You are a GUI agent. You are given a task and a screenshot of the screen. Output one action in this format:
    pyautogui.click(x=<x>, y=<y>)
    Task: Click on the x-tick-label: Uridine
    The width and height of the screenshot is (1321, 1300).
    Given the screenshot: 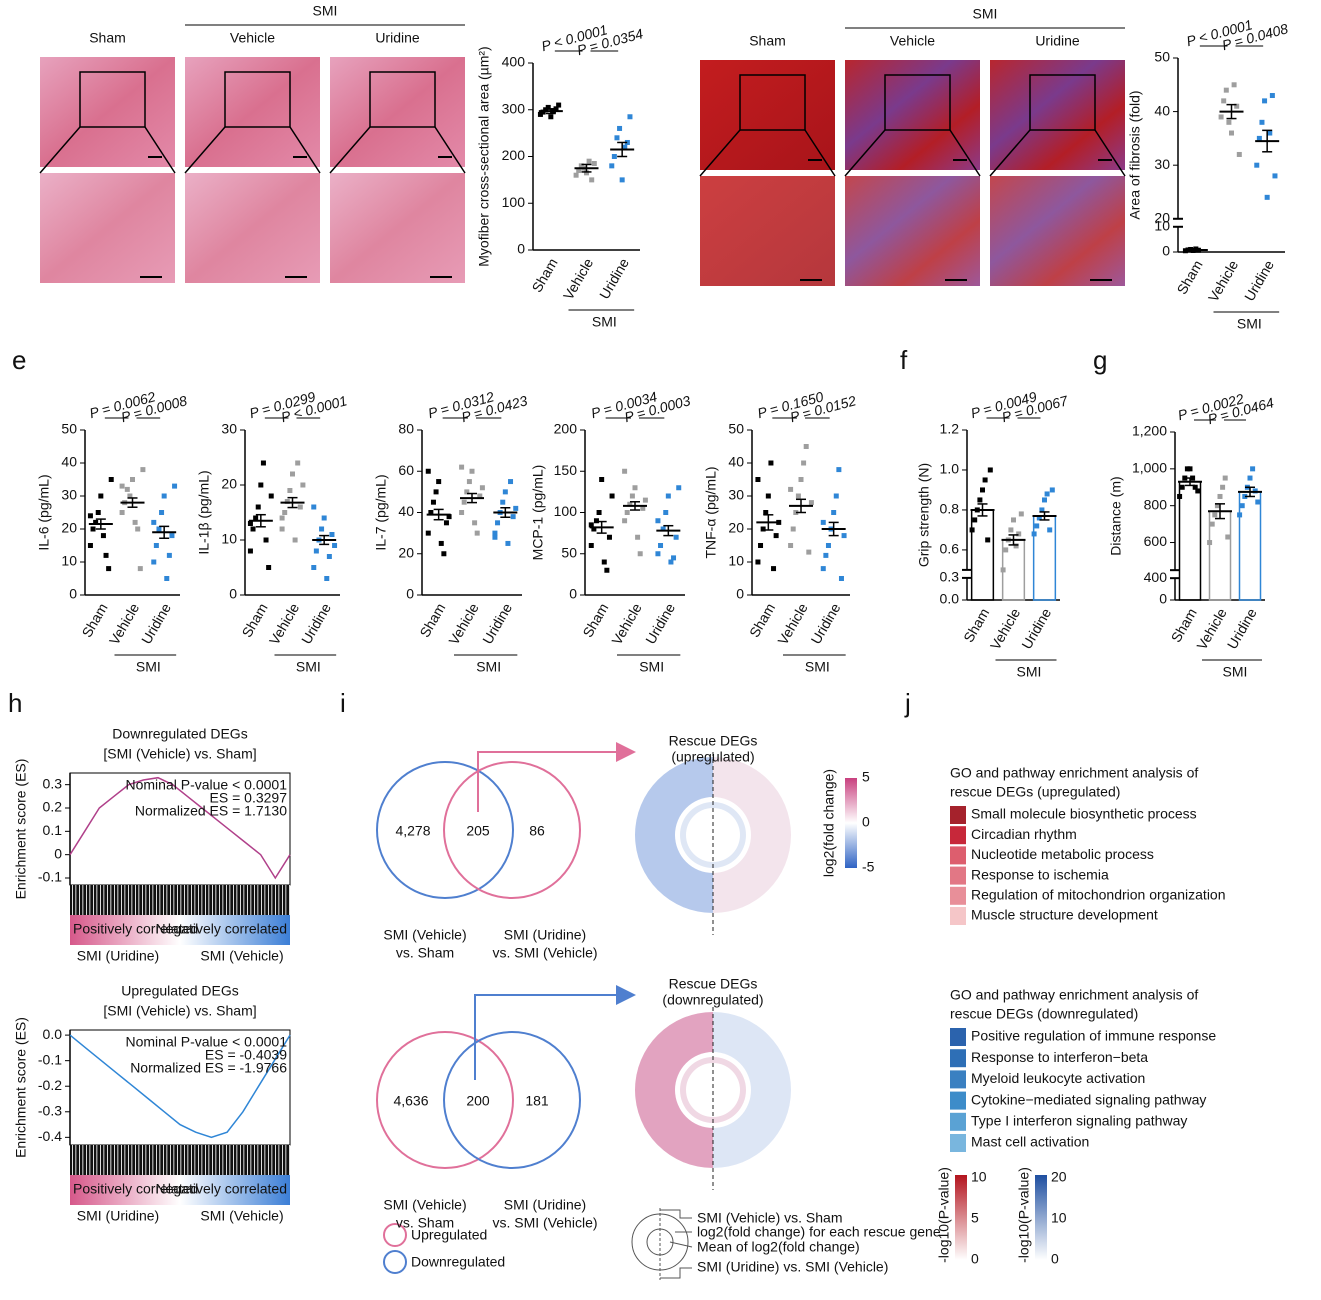 What is the action you would take?
    pyautogui.click(x=1259, y=280)
    